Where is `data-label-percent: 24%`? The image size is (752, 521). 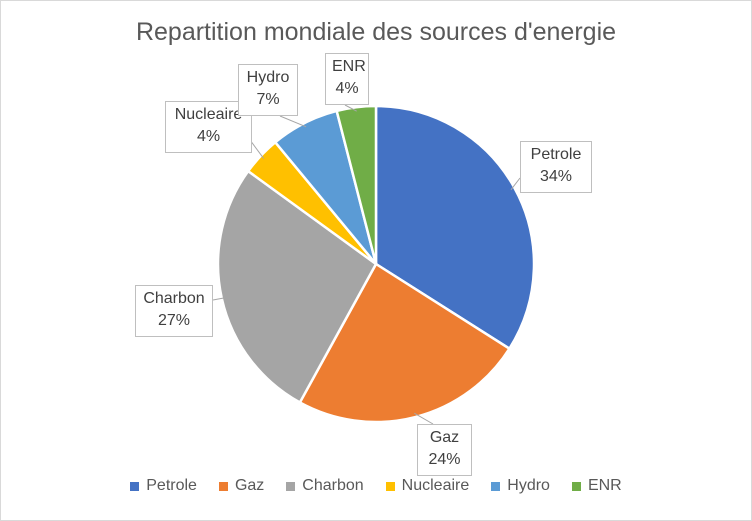
data-label-percent: 24% is located at coordinates (444, 459).